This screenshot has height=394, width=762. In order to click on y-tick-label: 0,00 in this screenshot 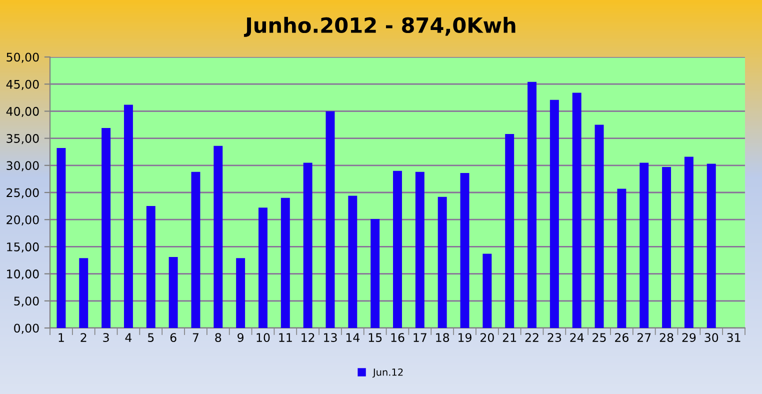, I will do `click(26, 329)`.